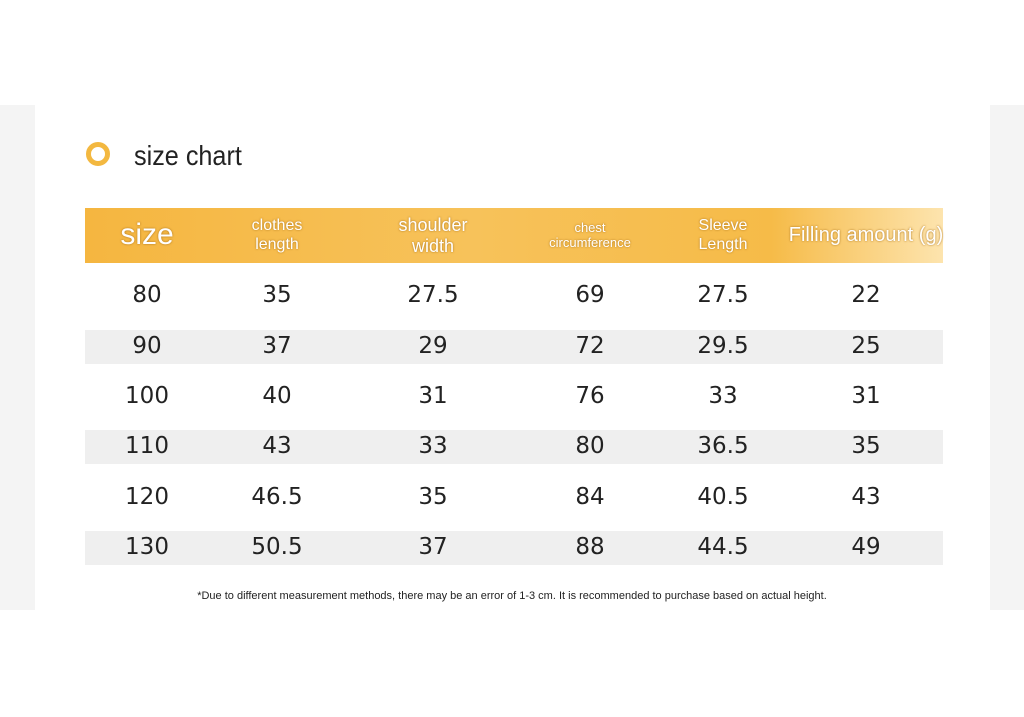 The width and height of the screenshot is (1024, 717). Describe the element at coordinates (590, 242) in the screenshot. I see `column-header-line: circumference` at that location.